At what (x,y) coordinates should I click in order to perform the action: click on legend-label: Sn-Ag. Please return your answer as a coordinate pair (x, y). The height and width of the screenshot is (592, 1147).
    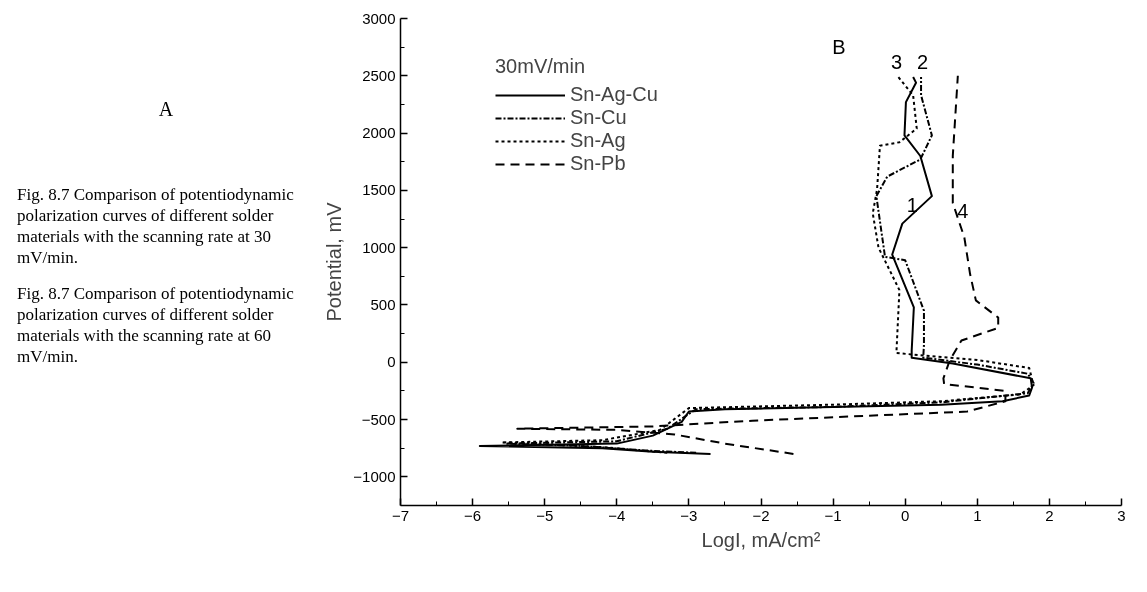
    Looking at the image, I should click on (598, 140).